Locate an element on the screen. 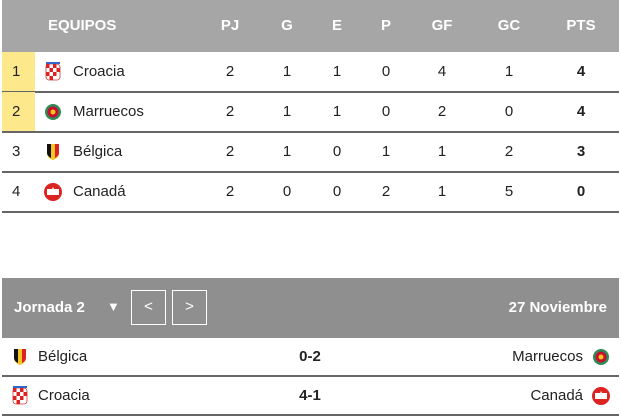 This screenshot has height=420, width=621. table-header is located at coordinates (310, 26).